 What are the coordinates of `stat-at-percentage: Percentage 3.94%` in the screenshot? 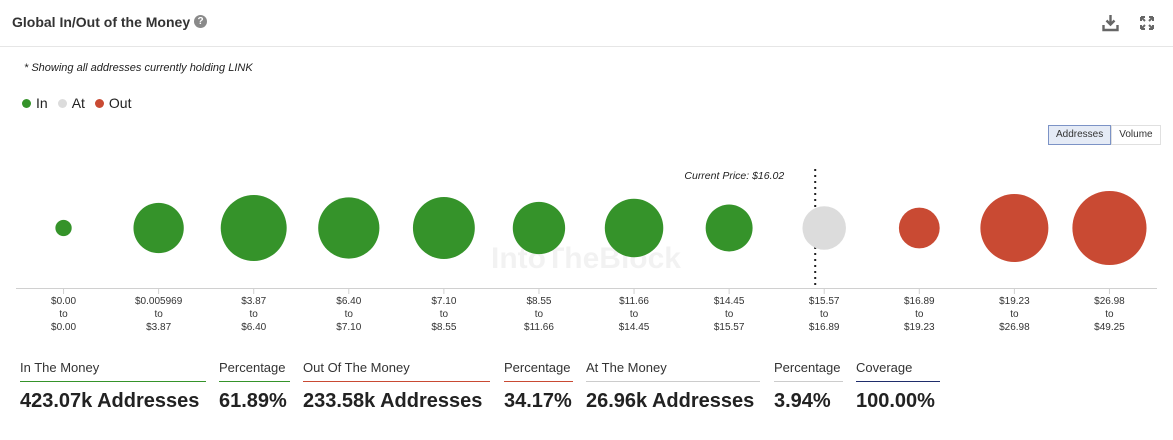 It's located at (808, 386).